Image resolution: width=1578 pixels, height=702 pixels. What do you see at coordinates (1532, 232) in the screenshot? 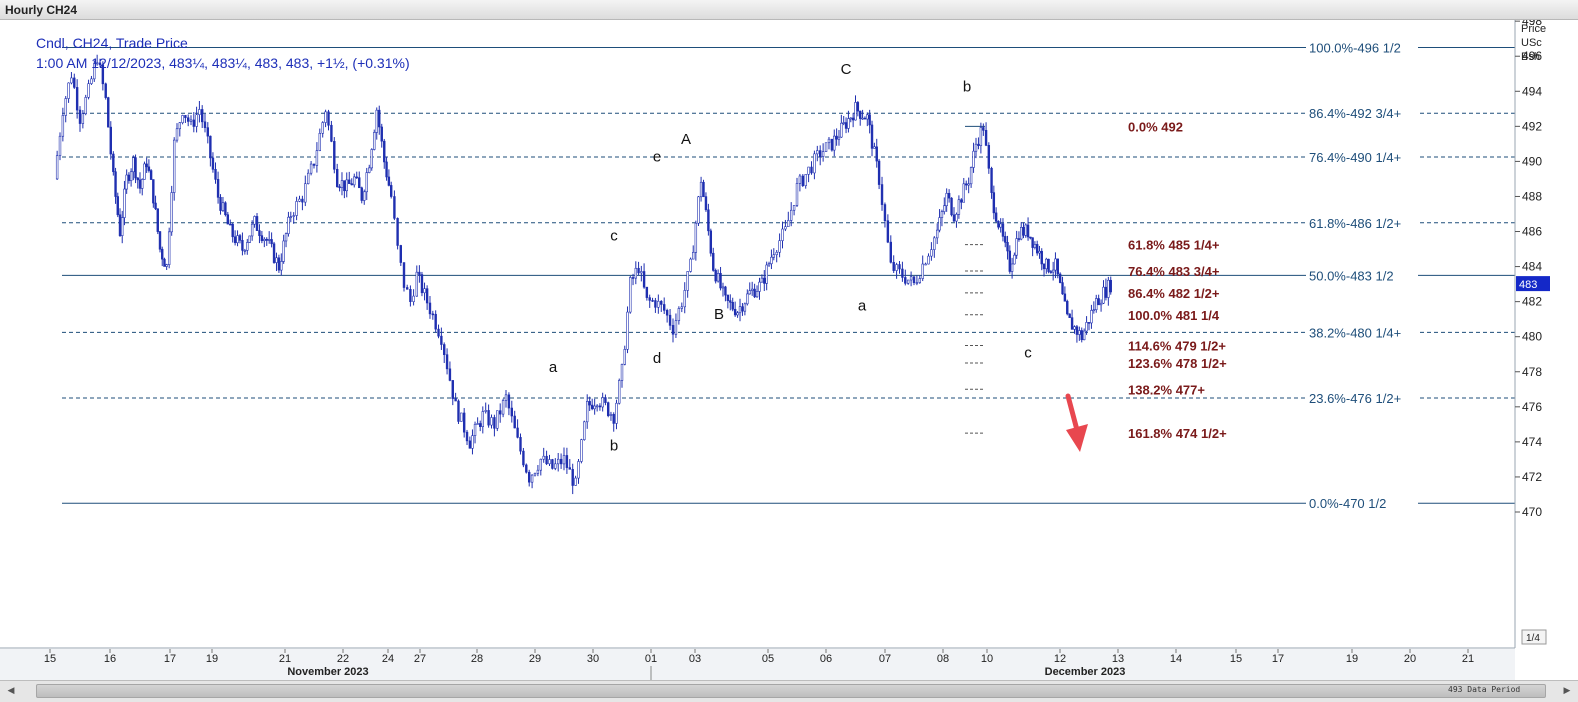
I see `price-tick-label: 486` at bounding box center [1532, 232].